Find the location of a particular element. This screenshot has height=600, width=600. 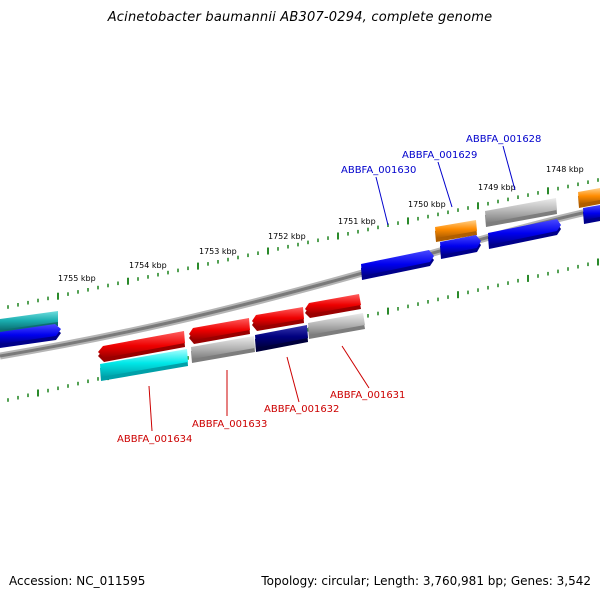

scale-label: 1755 kbp is located at coordinates (77, 278).